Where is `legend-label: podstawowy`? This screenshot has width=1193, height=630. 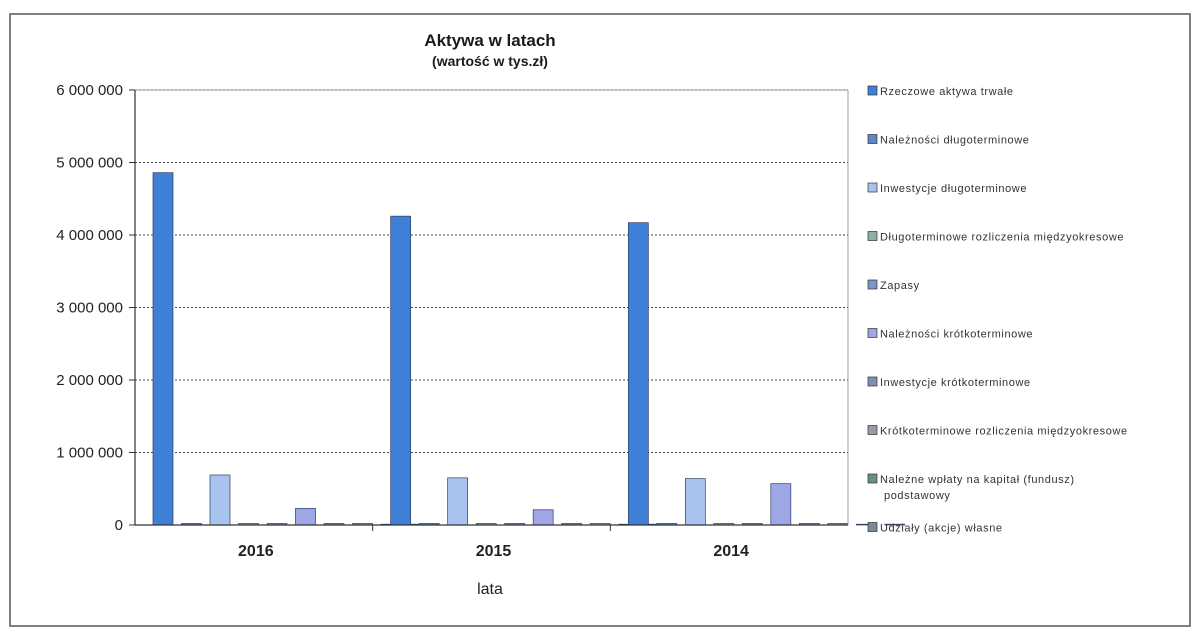
legend-label: podstawowy is located at coordinates (917, 496).